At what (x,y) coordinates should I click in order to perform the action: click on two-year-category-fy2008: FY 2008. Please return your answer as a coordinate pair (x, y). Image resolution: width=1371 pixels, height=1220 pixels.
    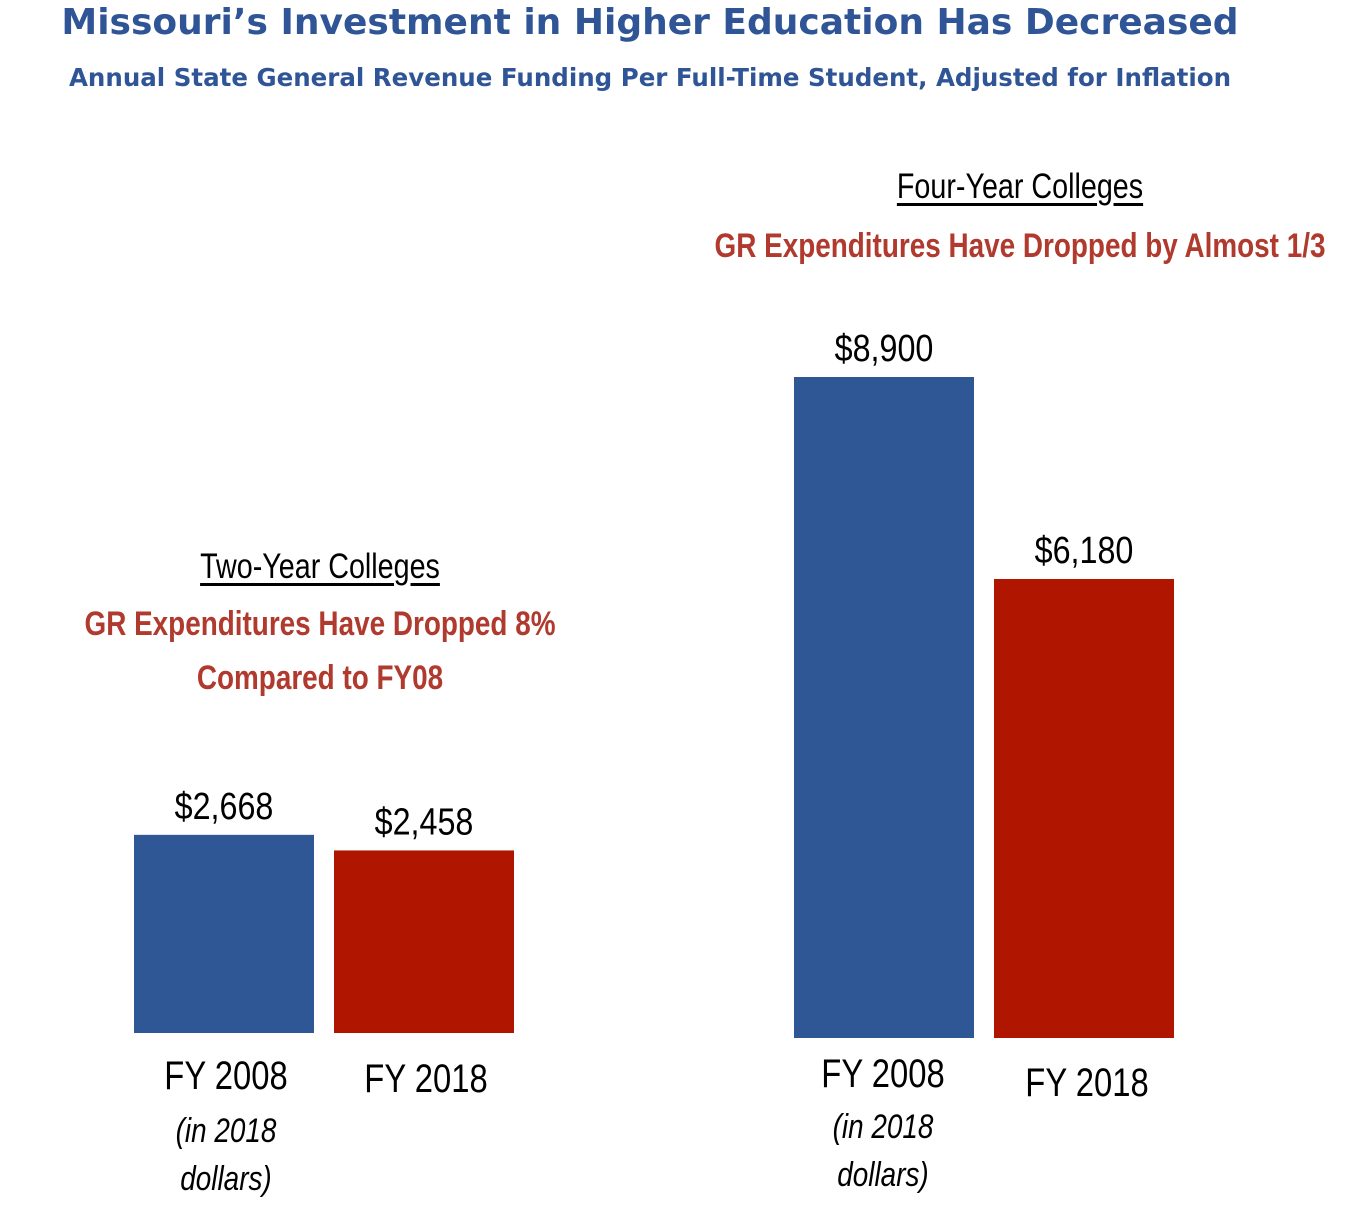
    Looking at the image, I should click on (226, 1076).